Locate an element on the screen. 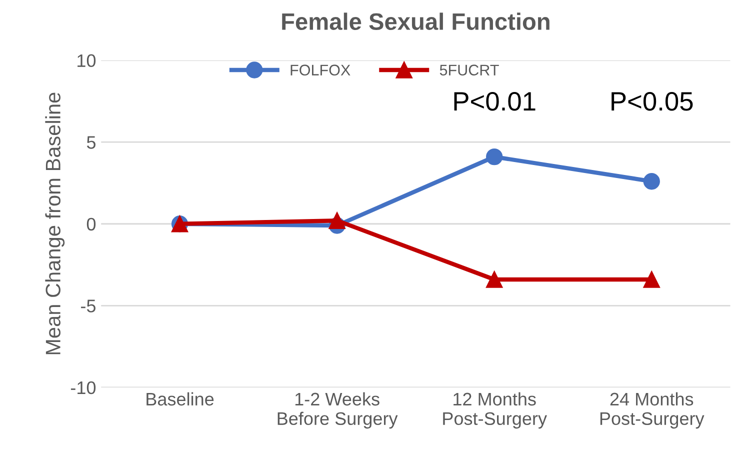 Image resolution: width=749 pixels, height=464 pixels. x-tick-label: 1-2 Weeks Before Surgery is located at coordinates (338, 410).